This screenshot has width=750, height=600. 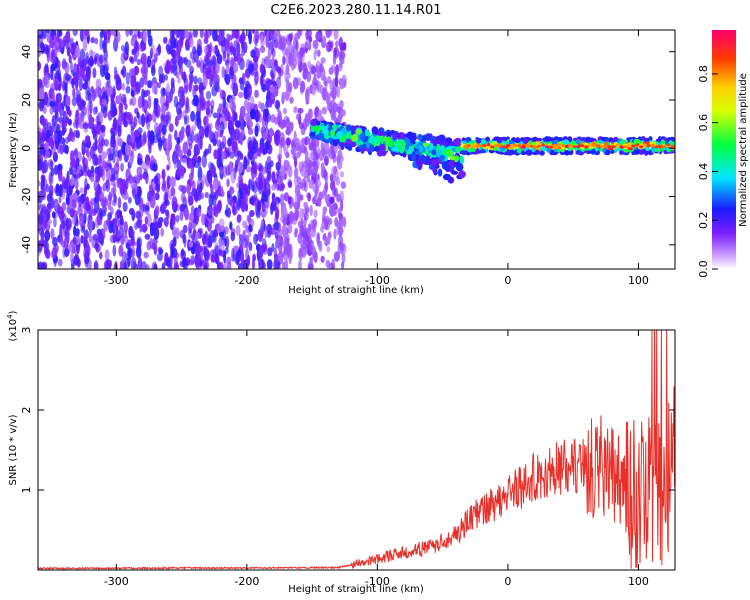 I want to click on chart-title: C2E6.2023.280.11.14.R01, so click(x=355, y=10).